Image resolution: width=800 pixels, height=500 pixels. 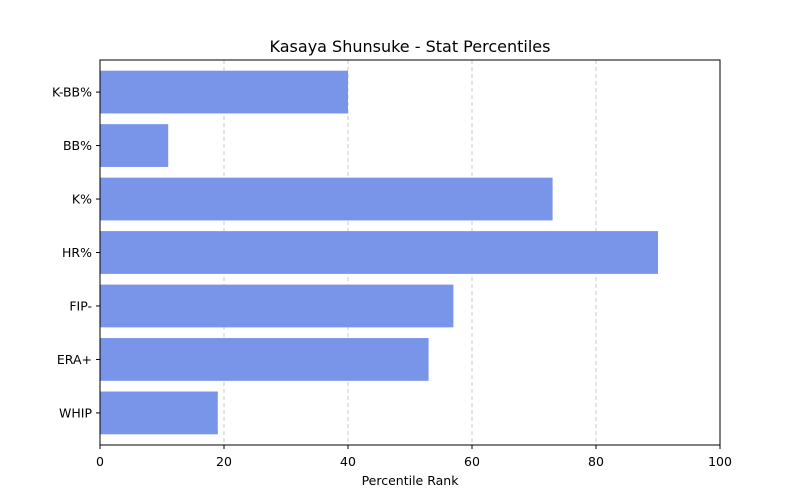 I want to click on bar-fip-, so click(x=277, y=306).